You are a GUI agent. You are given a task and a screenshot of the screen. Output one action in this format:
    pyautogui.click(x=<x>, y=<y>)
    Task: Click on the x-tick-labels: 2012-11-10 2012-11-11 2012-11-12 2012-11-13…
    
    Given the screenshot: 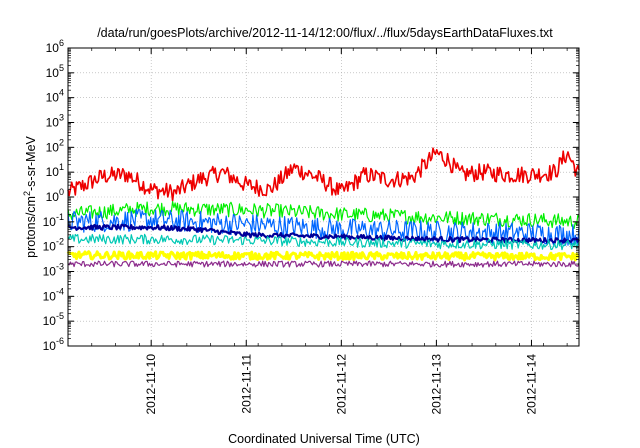 What is the action you would take?
    pyautogui.click(x=341, y=384)
    